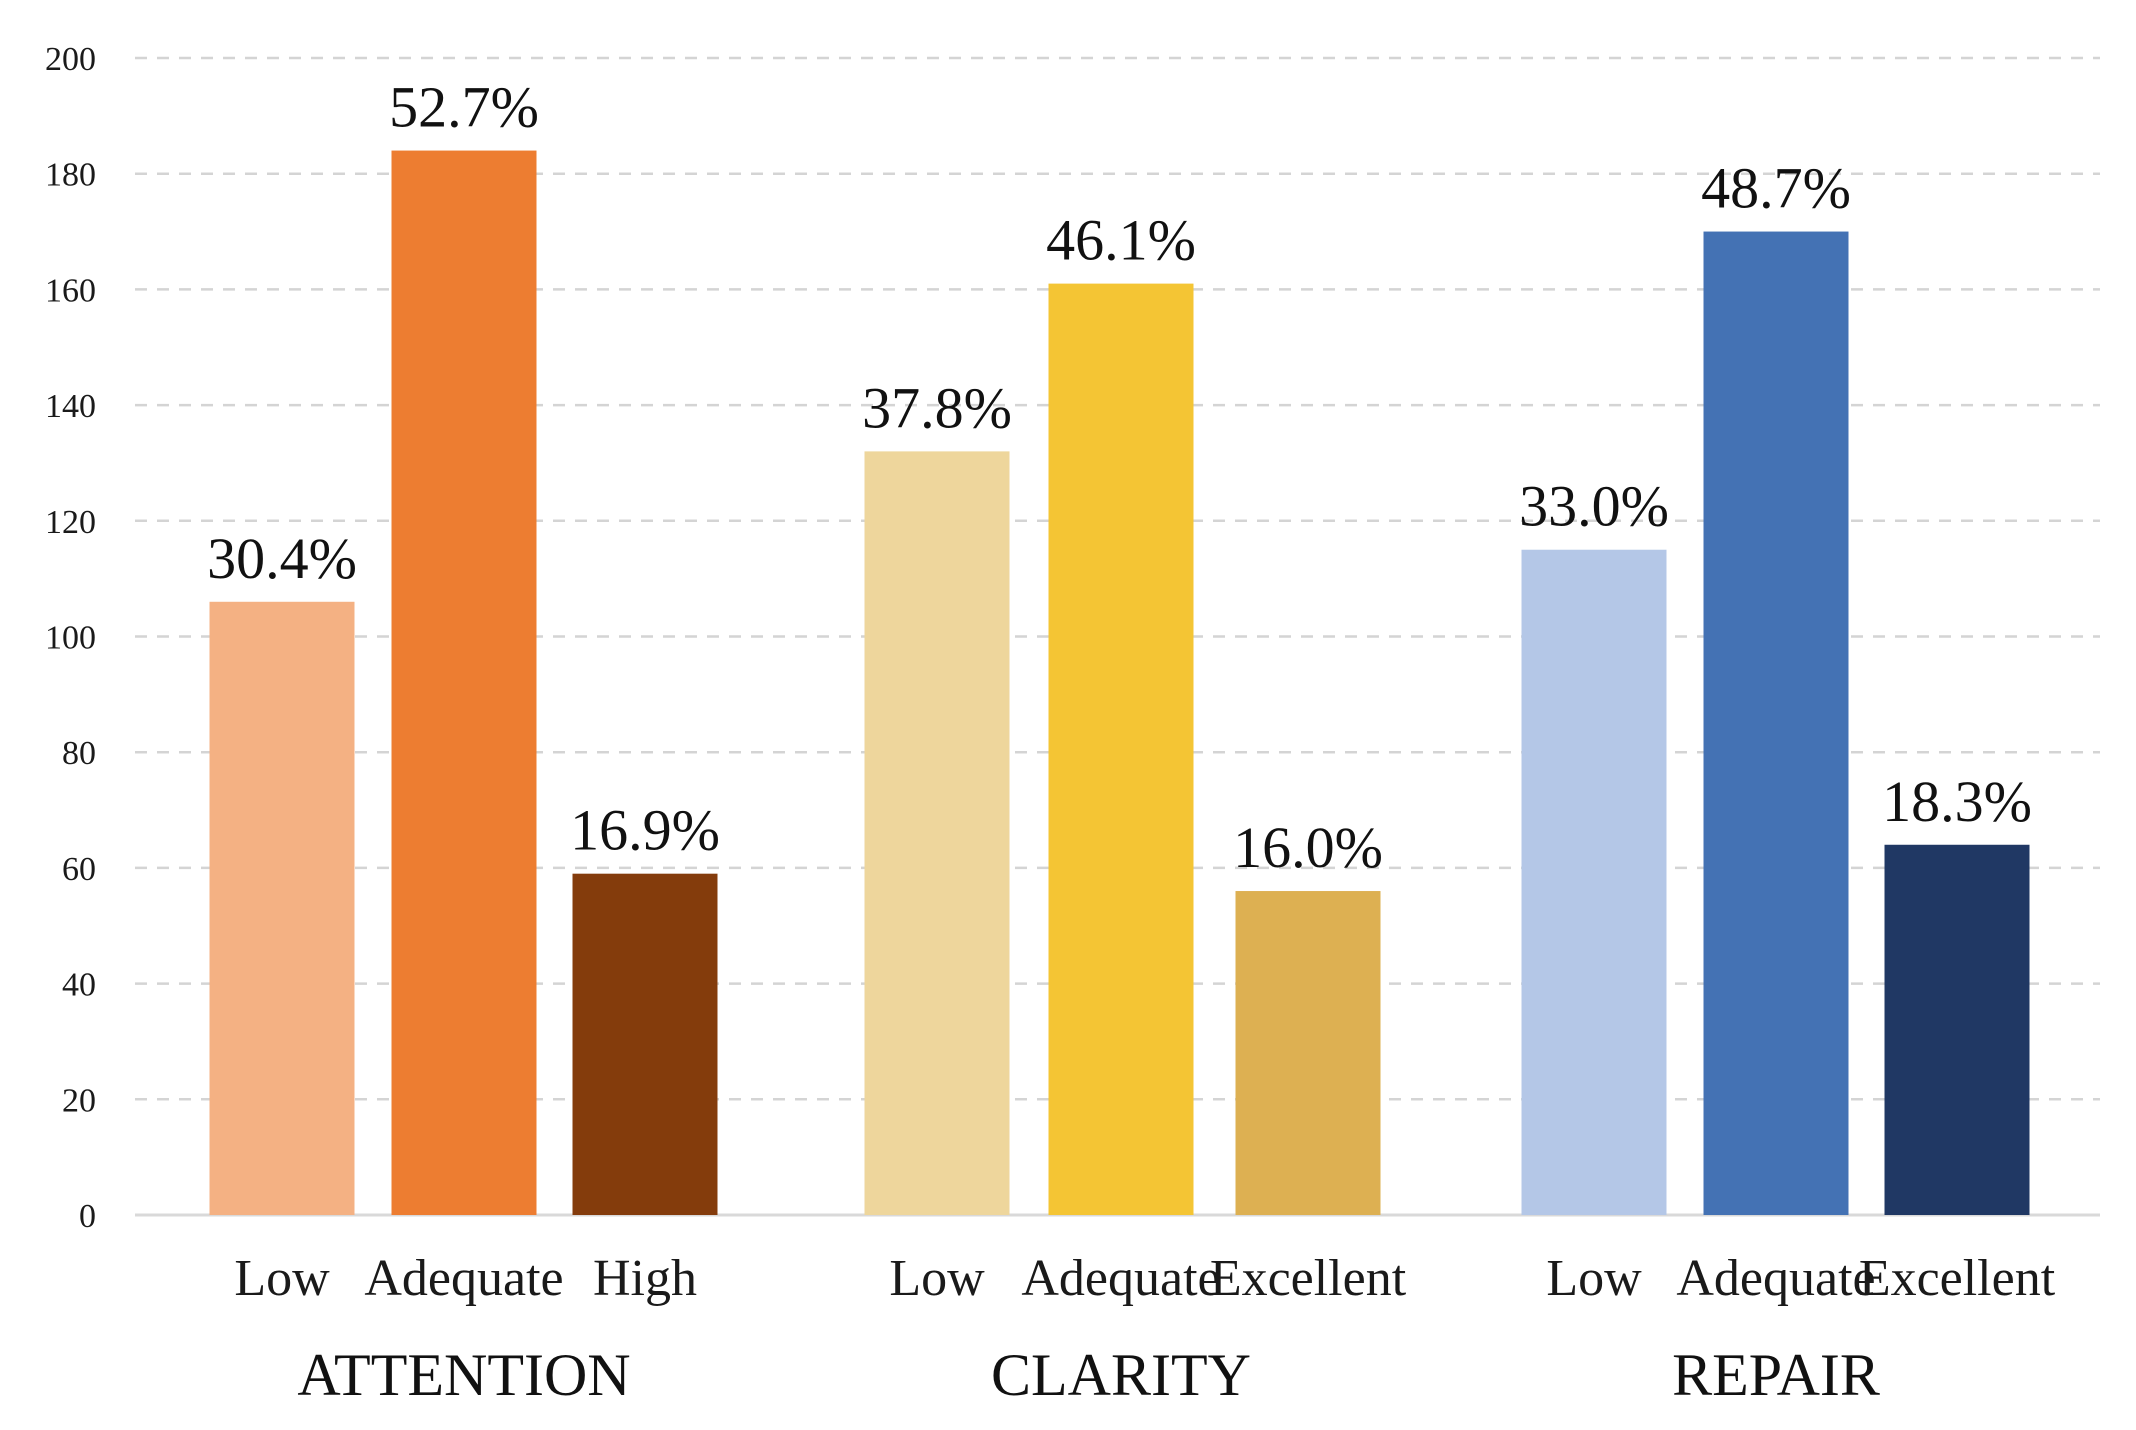 The width and height of the screenshot is (2136, 1430). I want to click on group-labels: ATTENTION CLARITY REPAIR, so click(1088, 1375).